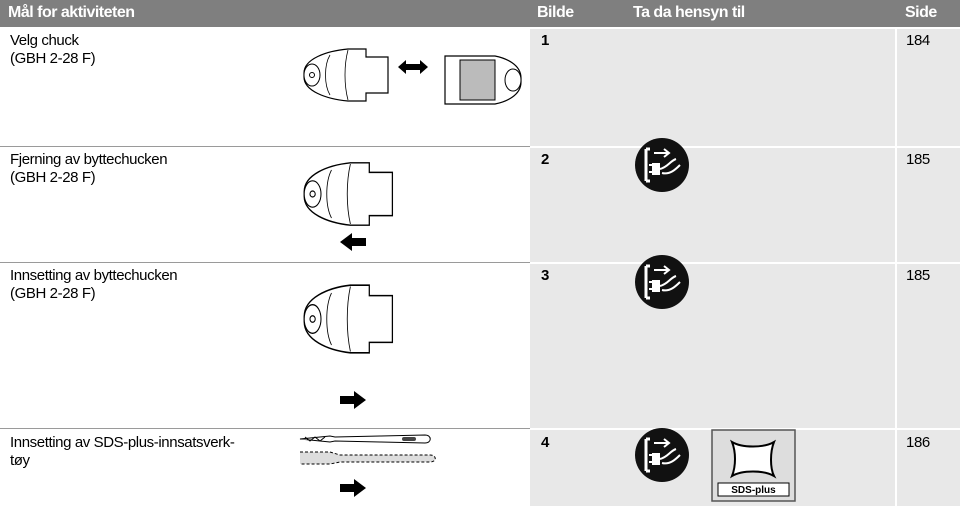 The width and height of the screenshot is (975, 509). What do you see at coordinates (545, 40) in the screenshot?
I see `figure-number: 1` at bounding box center [545, 40].